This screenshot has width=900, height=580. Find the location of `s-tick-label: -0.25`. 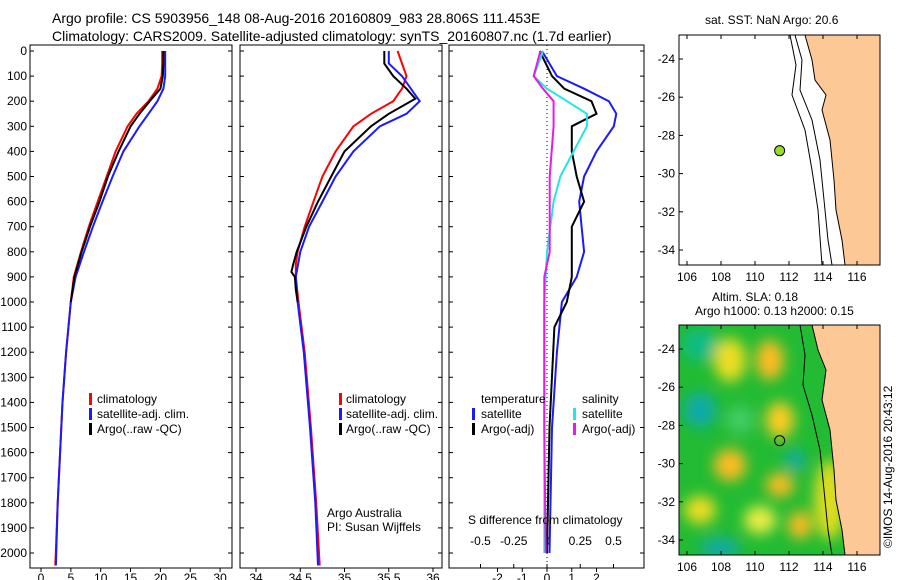

s-tick-label: -0.25 is located at coordinates (514, 541).